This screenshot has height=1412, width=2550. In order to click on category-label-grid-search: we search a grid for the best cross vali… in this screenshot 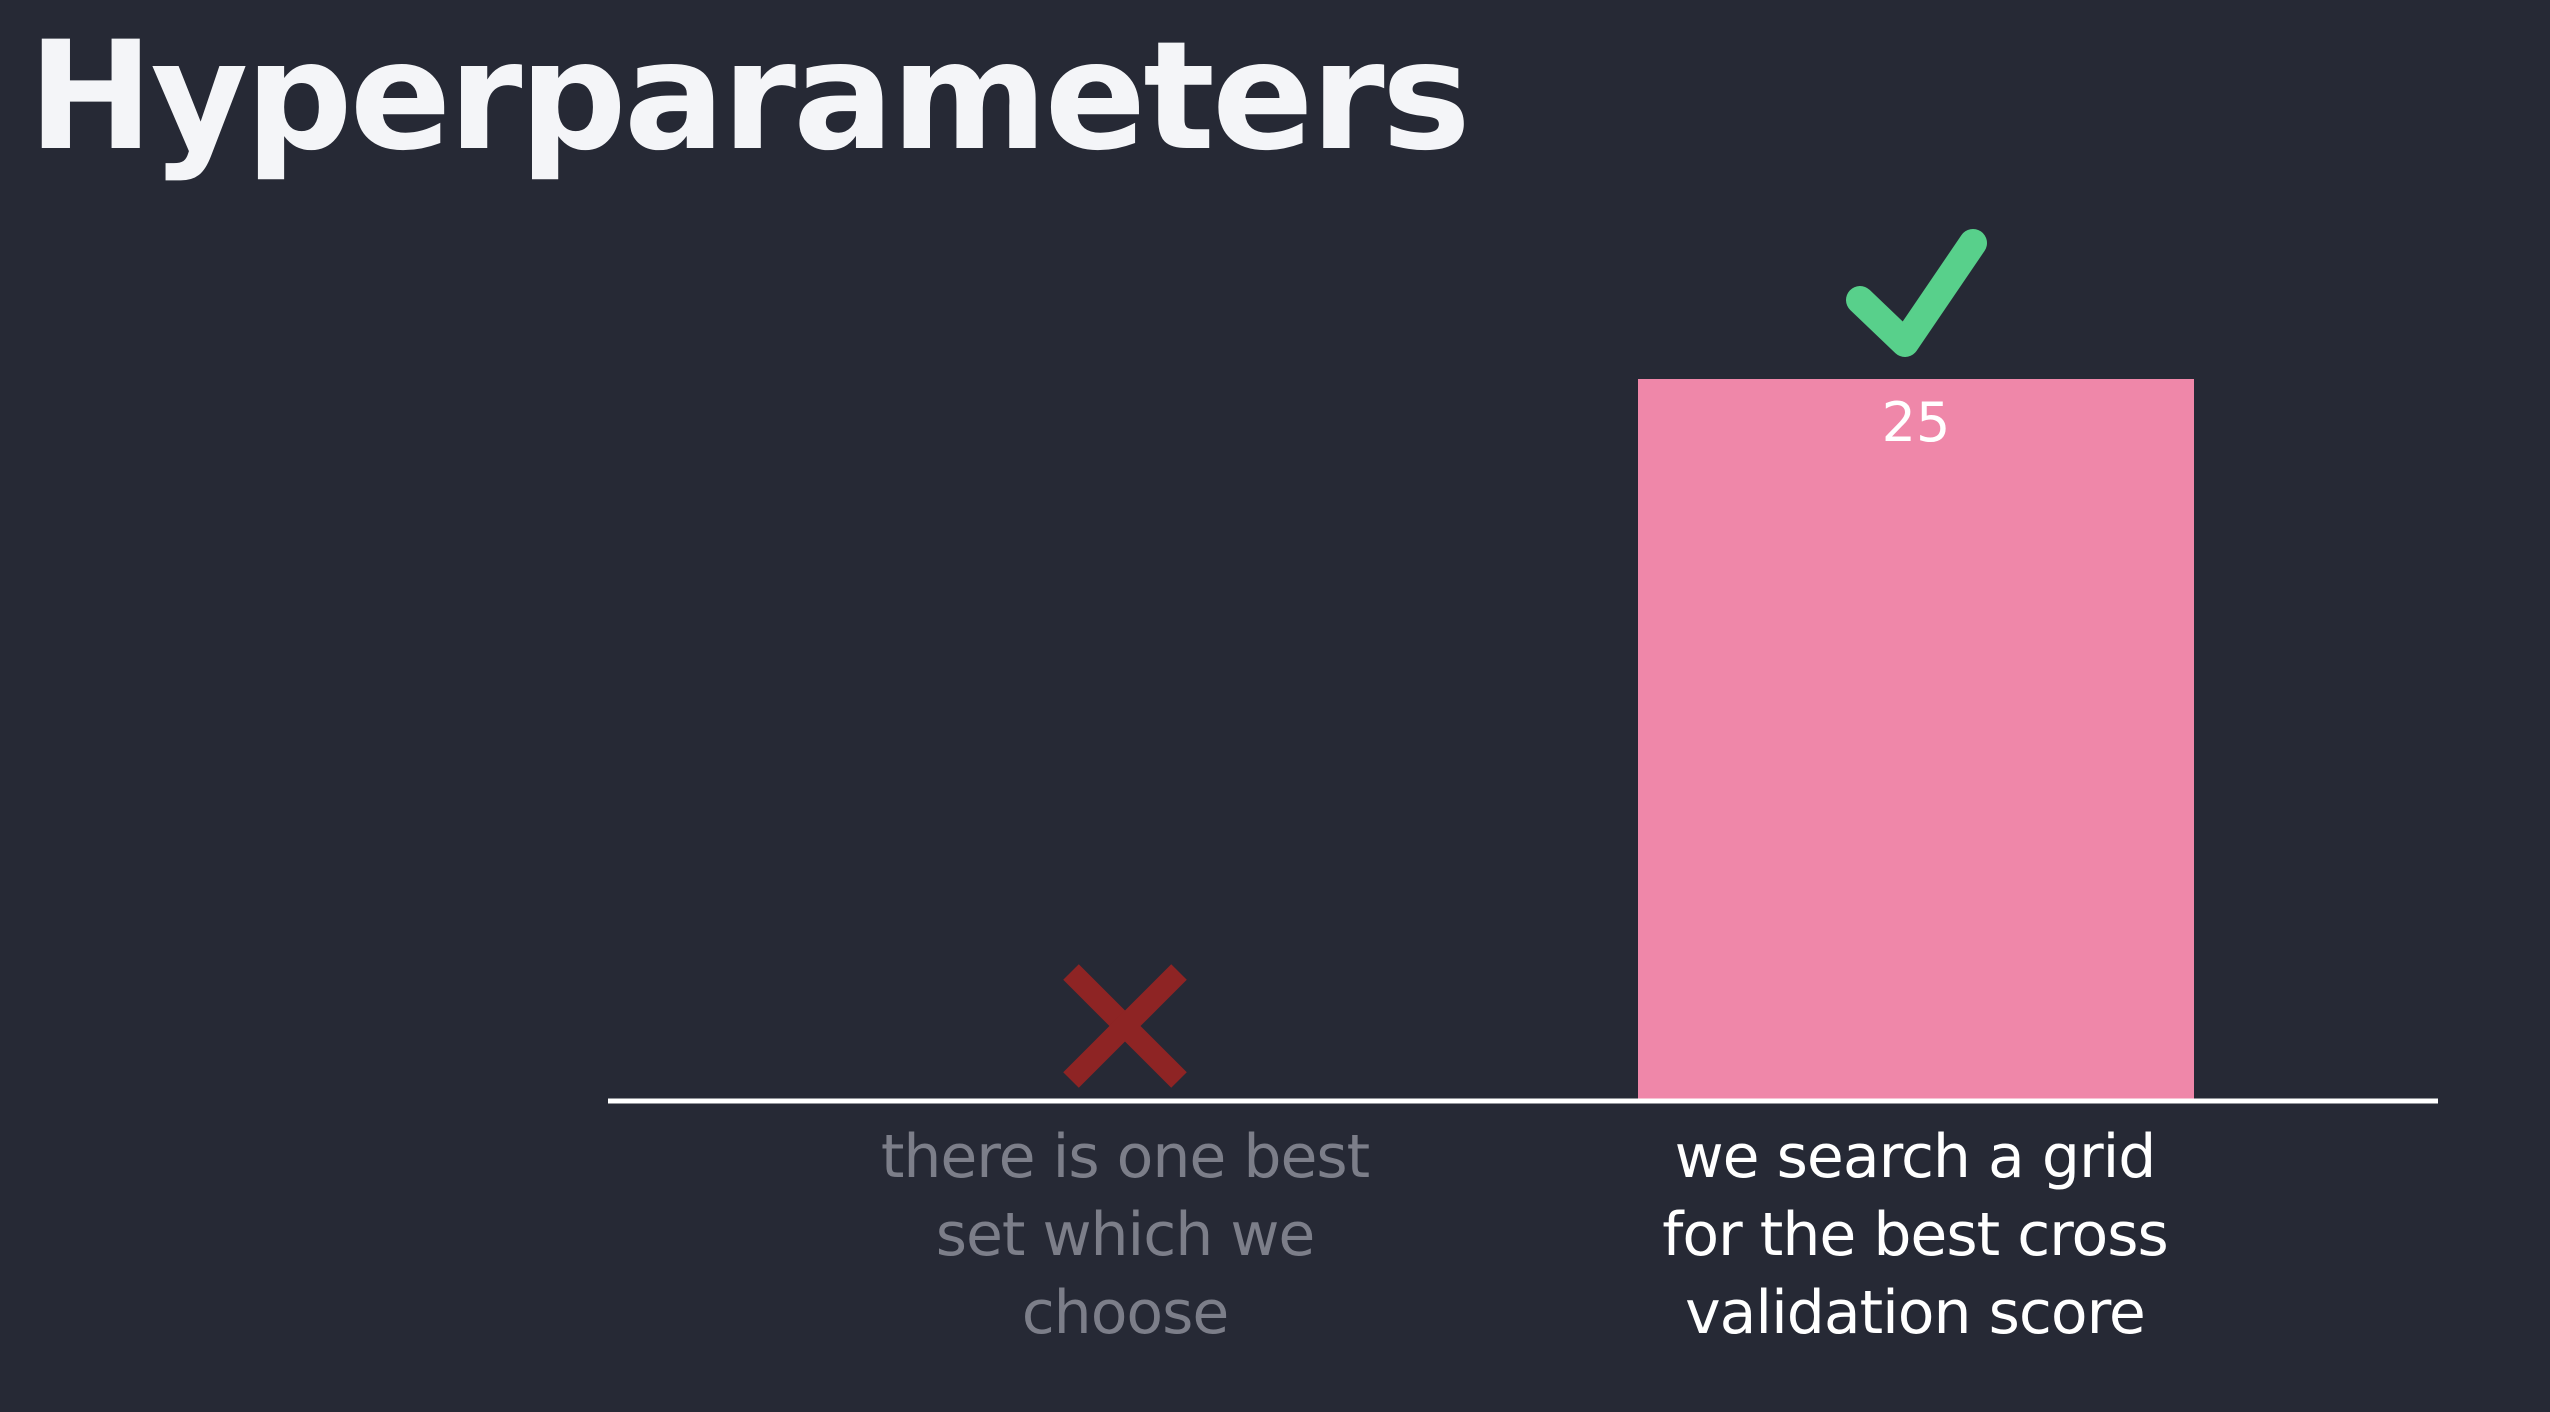, I will do `click(1915, 1235)`.